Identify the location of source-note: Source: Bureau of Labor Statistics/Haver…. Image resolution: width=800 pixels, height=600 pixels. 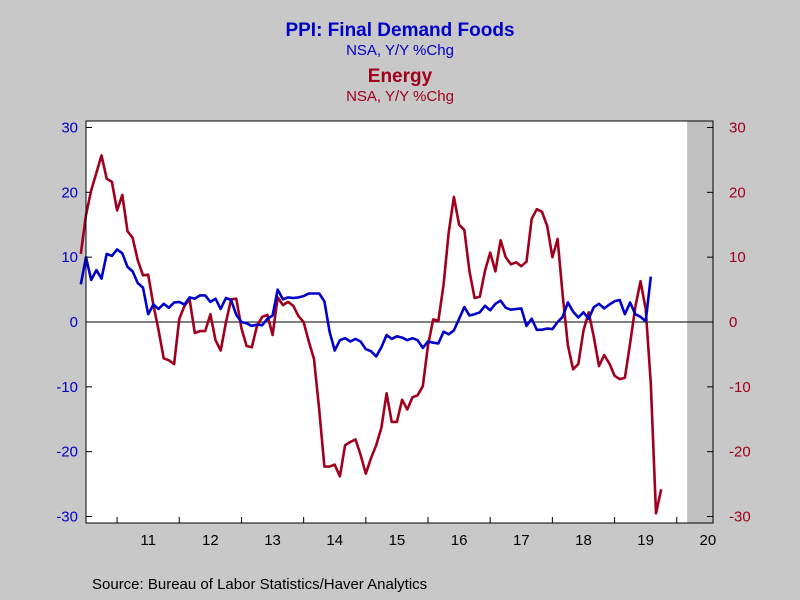
(260, 584).